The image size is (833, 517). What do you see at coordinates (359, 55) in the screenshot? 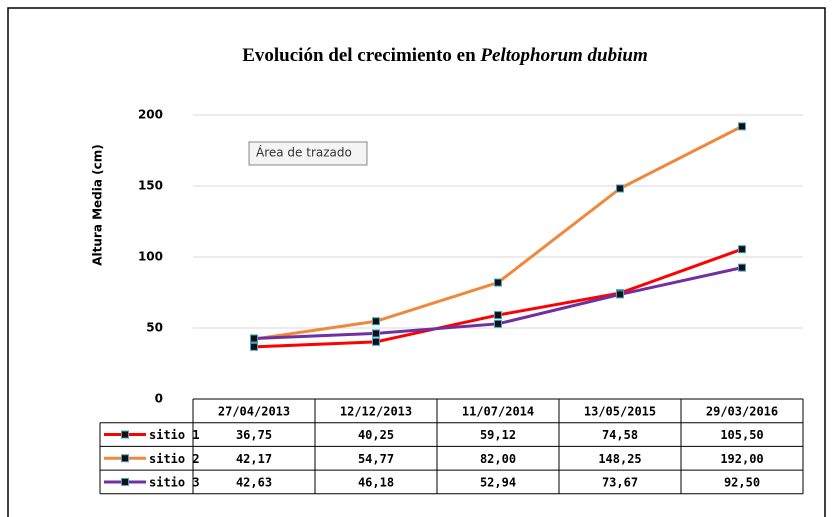
I see `title-text: Evolución del crecimiento en` at bounding box center [359, 55].